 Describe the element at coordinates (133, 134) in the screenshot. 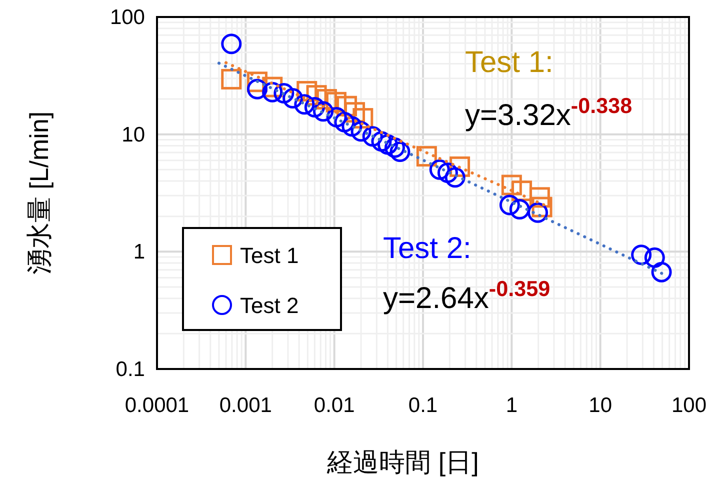

I see `y-tick-label: 10` at that location.